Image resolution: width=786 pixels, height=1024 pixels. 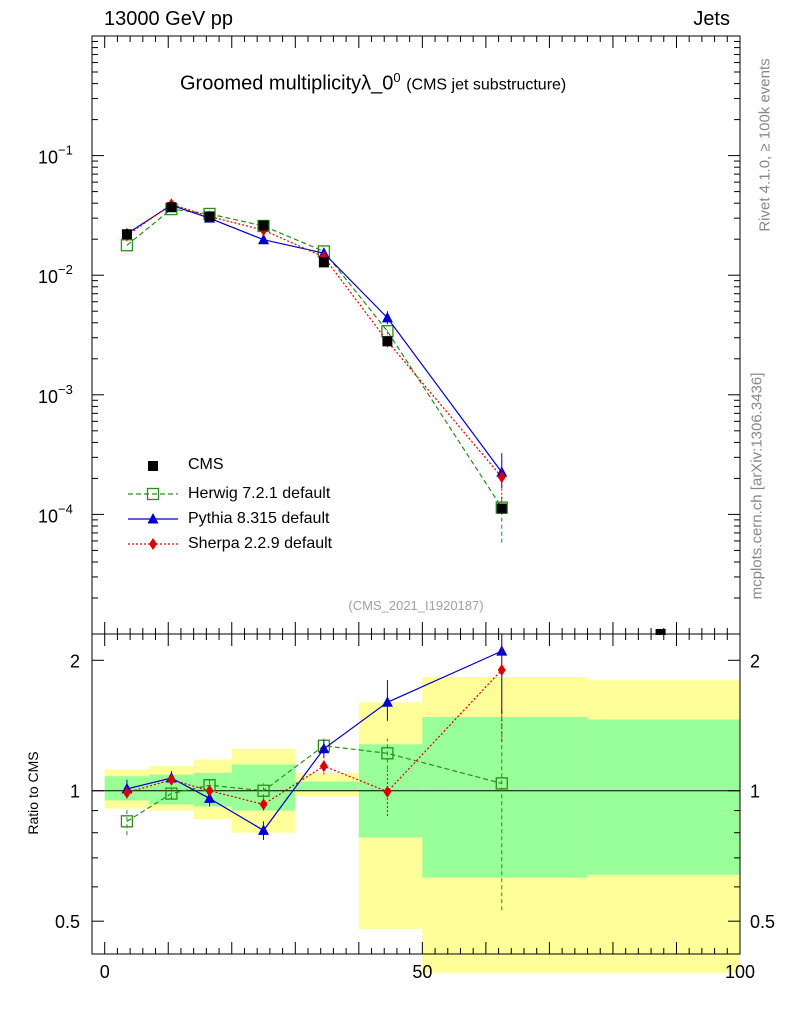 I want to click on cms-series, so click(x=314, y=358).